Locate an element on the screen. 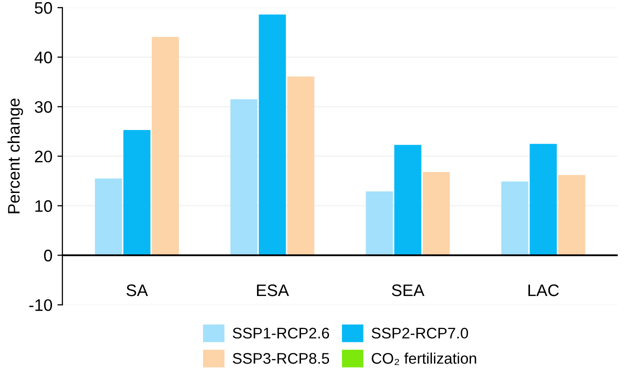  y-tick-label: 20 is located at coordinates (43, 156).